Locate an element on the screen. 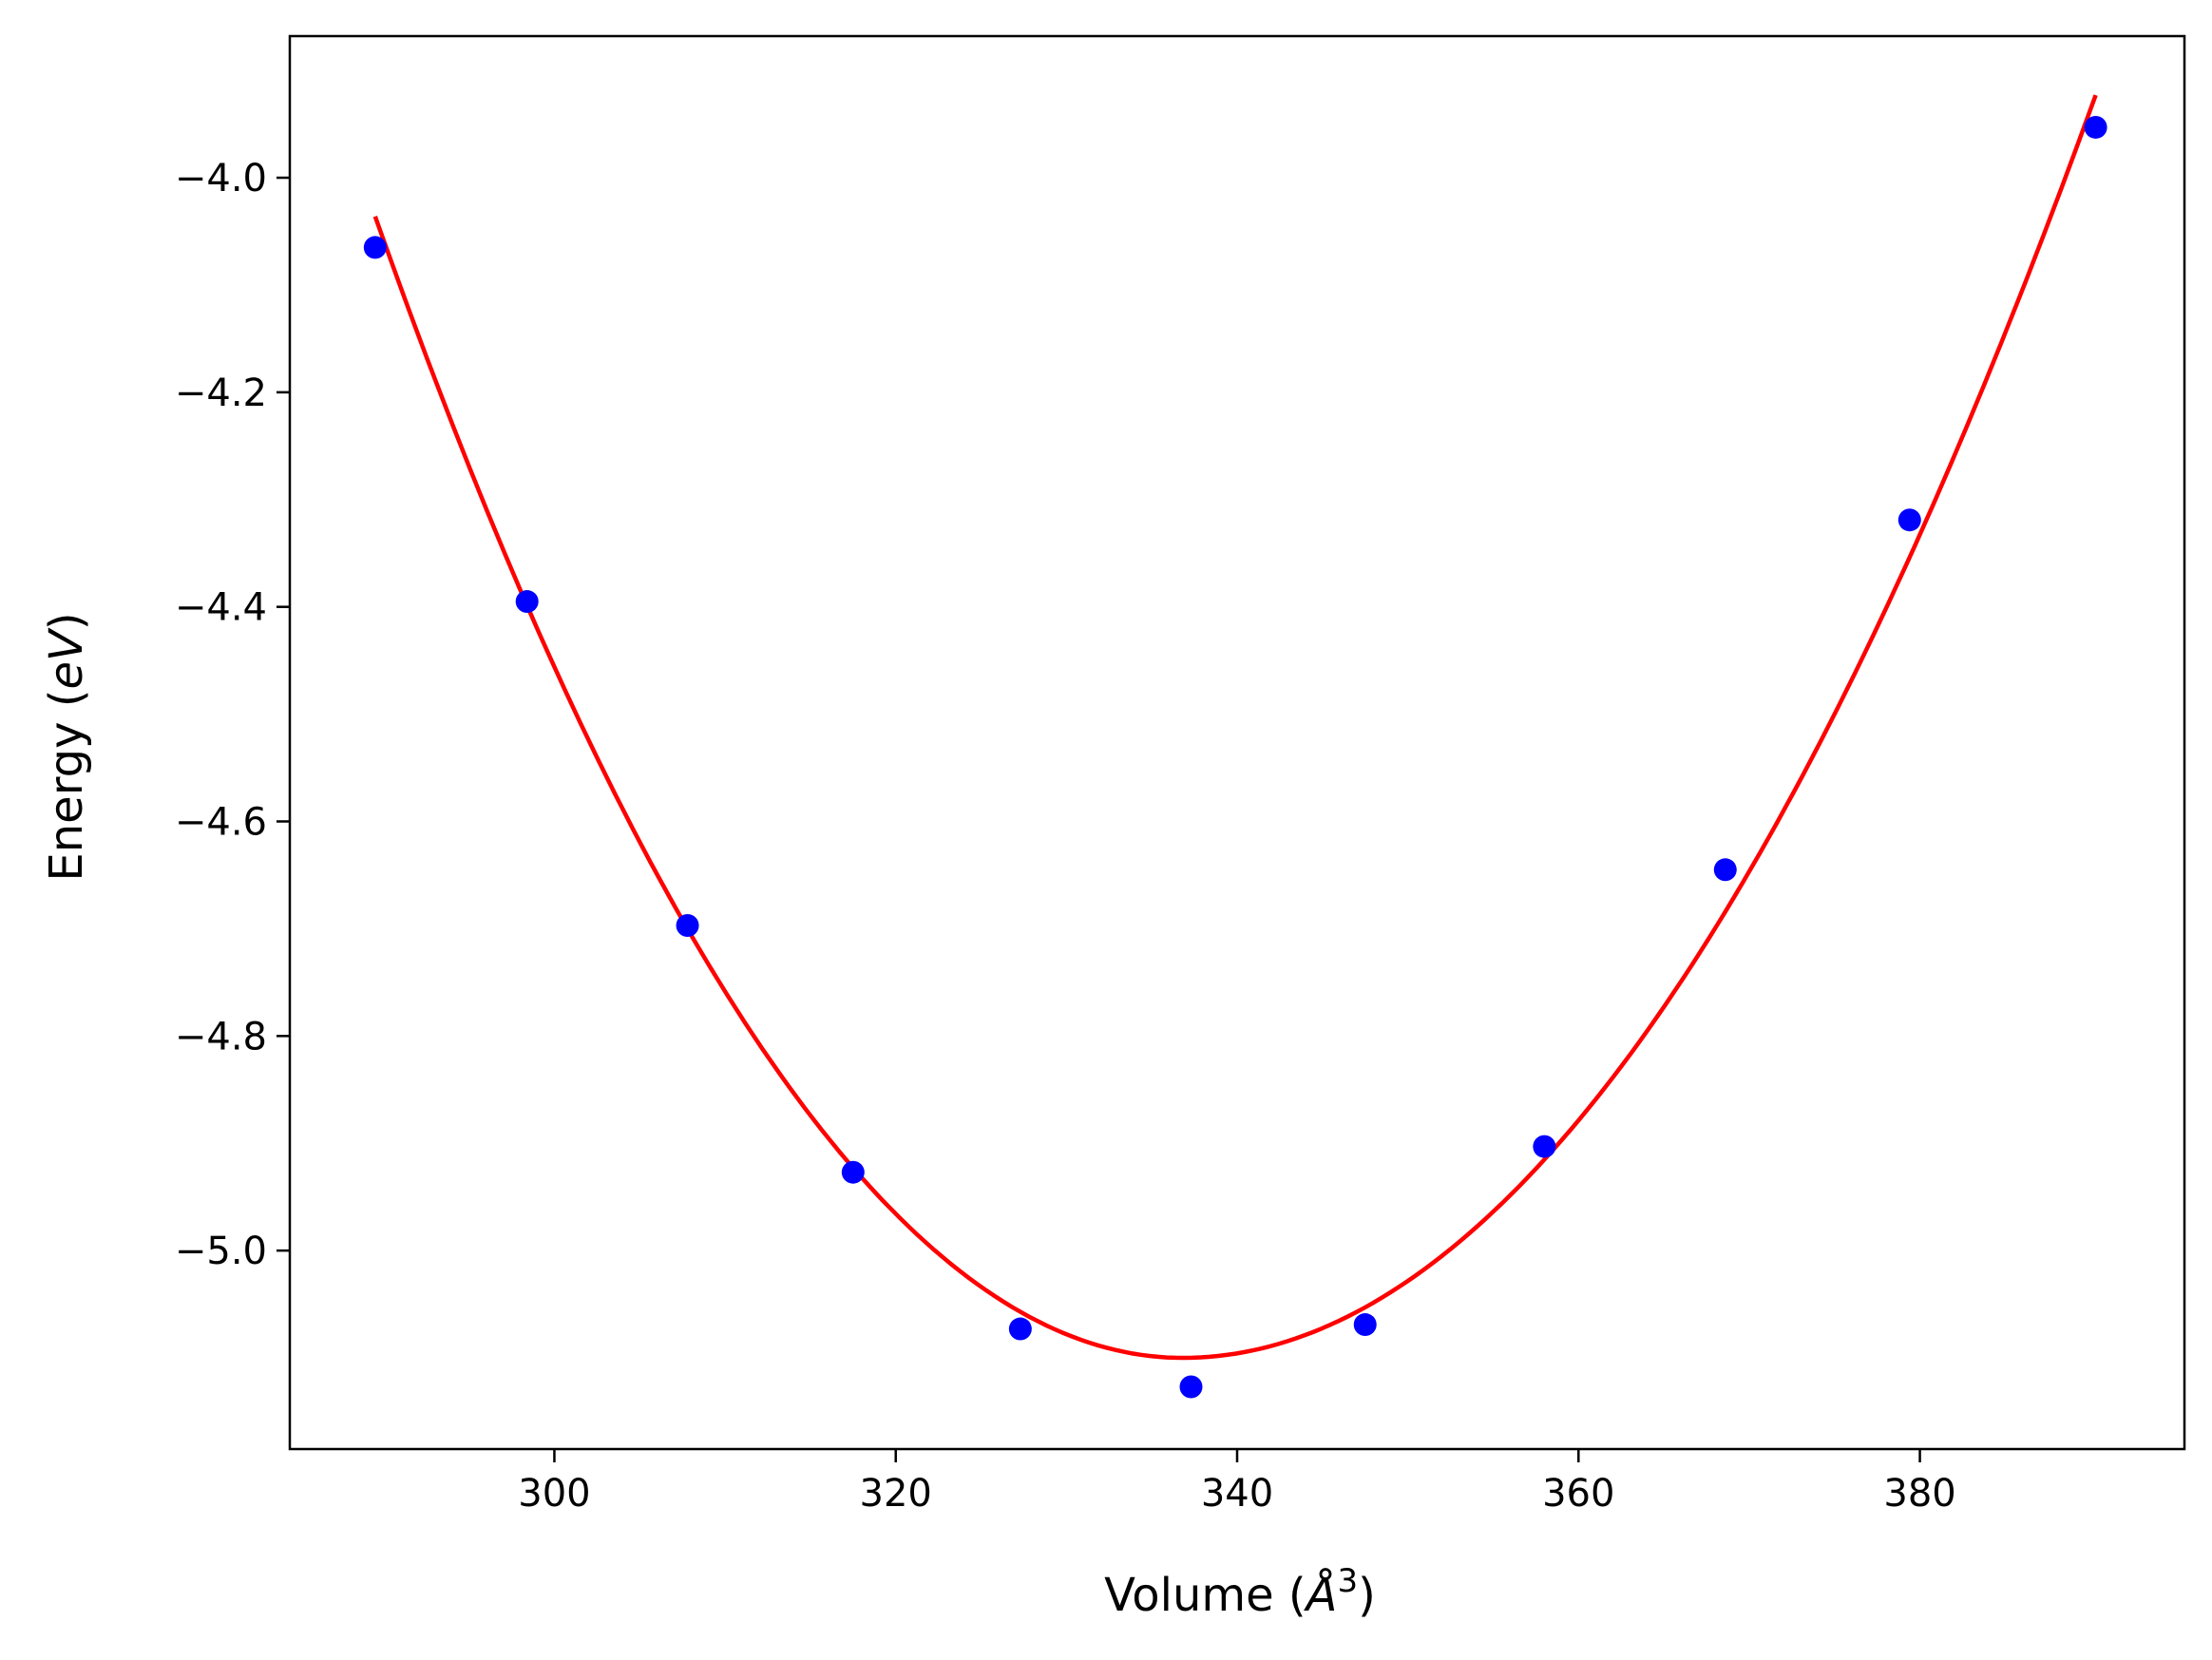 This screenshot has height=1660, width=2212. x-axis-label: Volume is located at coordinates (1189, 1595).